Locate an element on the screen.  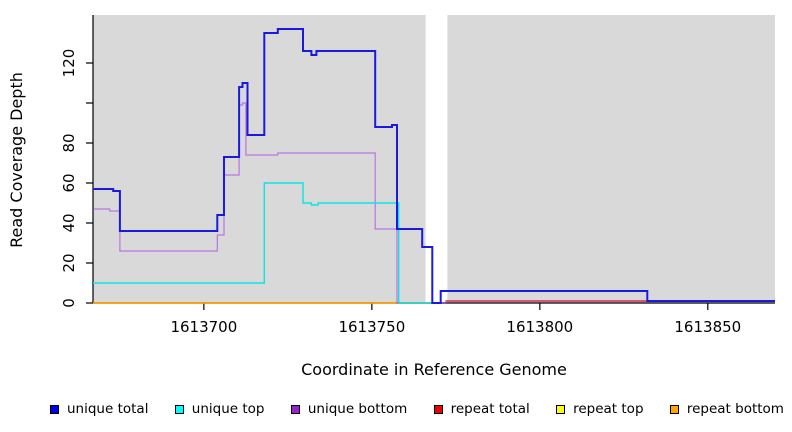
legend-label: repeat bottom is located at coordinates (735, 409).